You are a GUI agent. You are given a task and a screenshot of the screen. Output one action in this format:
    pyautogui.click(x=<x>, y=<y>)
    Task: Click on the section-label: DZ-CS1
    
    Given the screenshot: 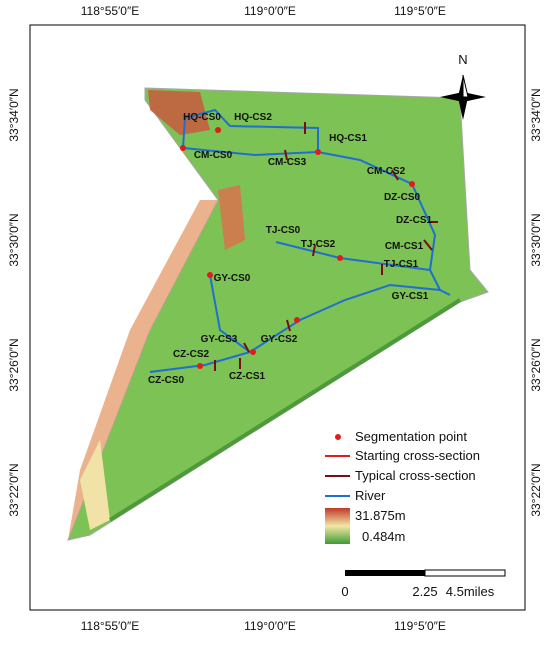 What is the action you would take?
    pyautogui.click(x=414, y=220)
    